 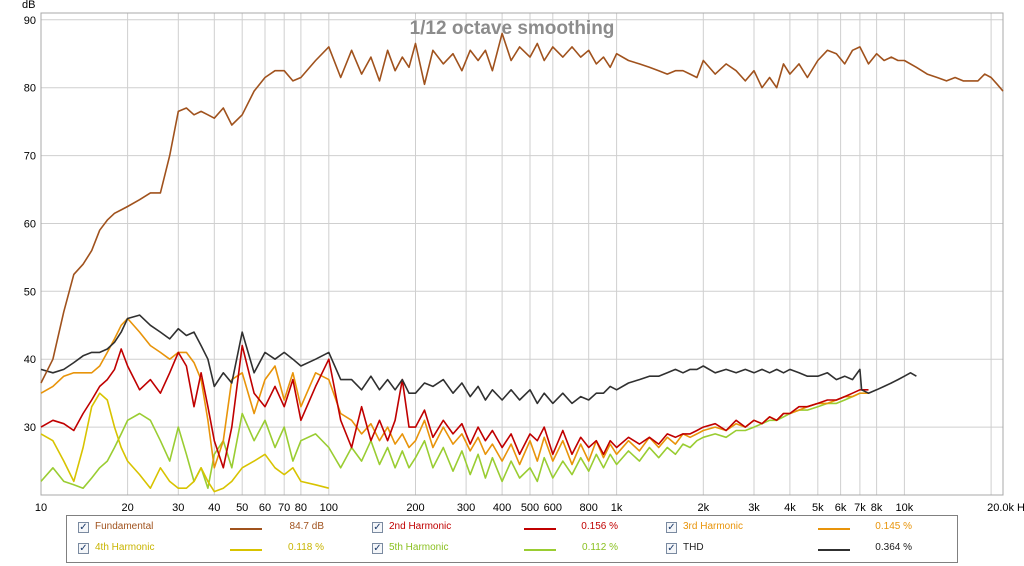 I want to click on legend-item-thd: ✓ THD 0.364 %, so click(x=791, y=550).